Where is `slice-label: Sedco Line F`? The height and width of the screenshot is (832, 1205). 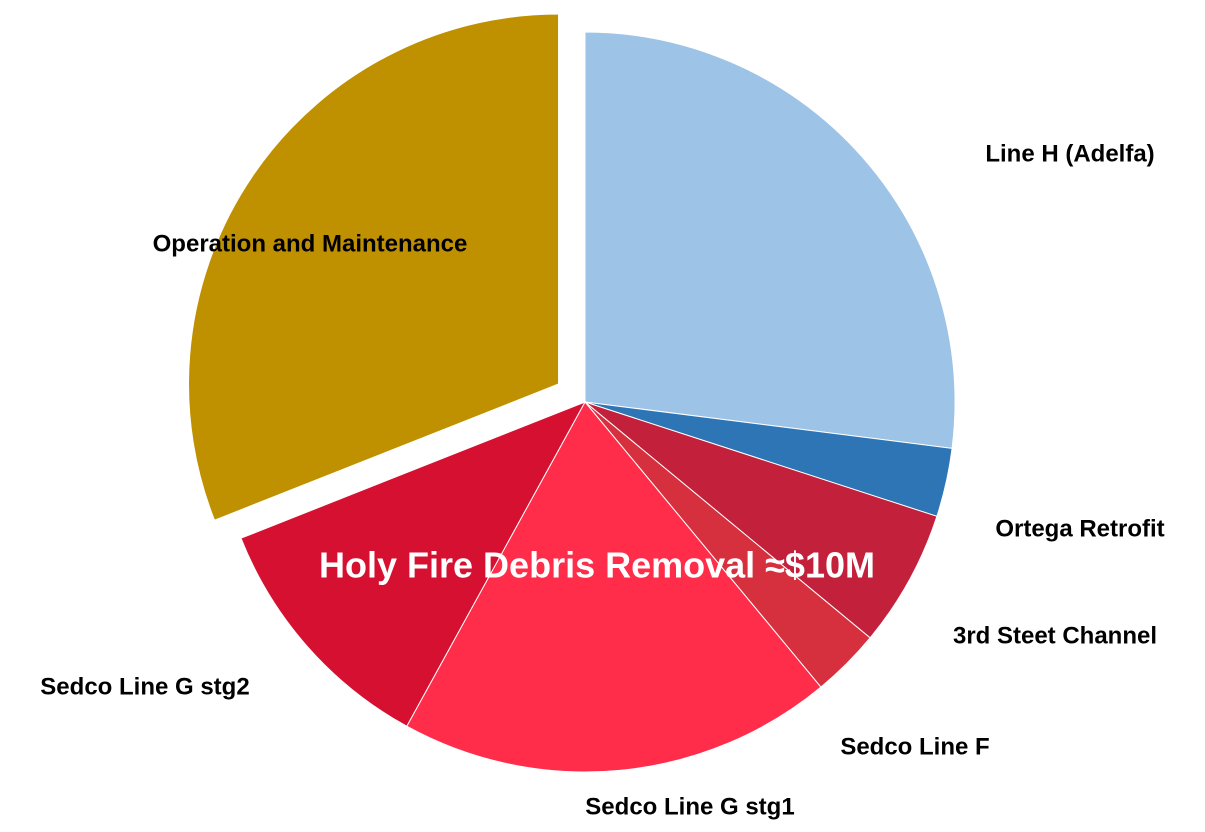 slice-label: Sedco Line F is located at coordinates (914, 746).